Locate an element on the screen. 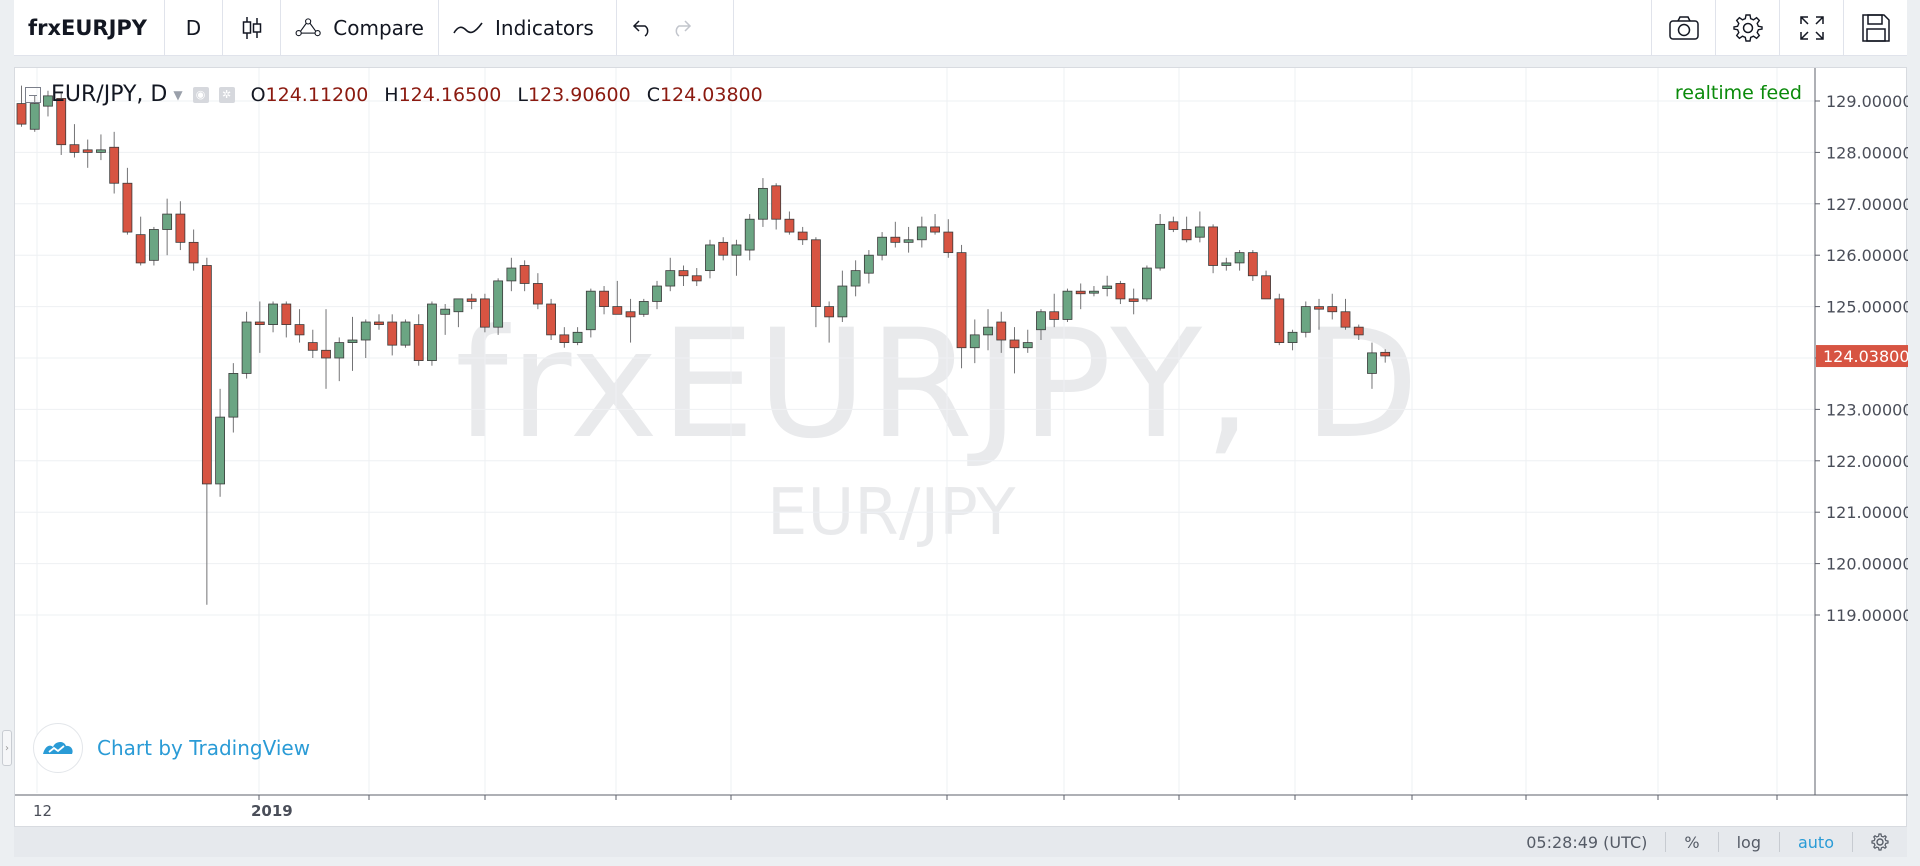 Image resolution: width=1920 pixels, height=866 pixels. price-tick-label: 121.00000 is located at coordinates (1867, 512).